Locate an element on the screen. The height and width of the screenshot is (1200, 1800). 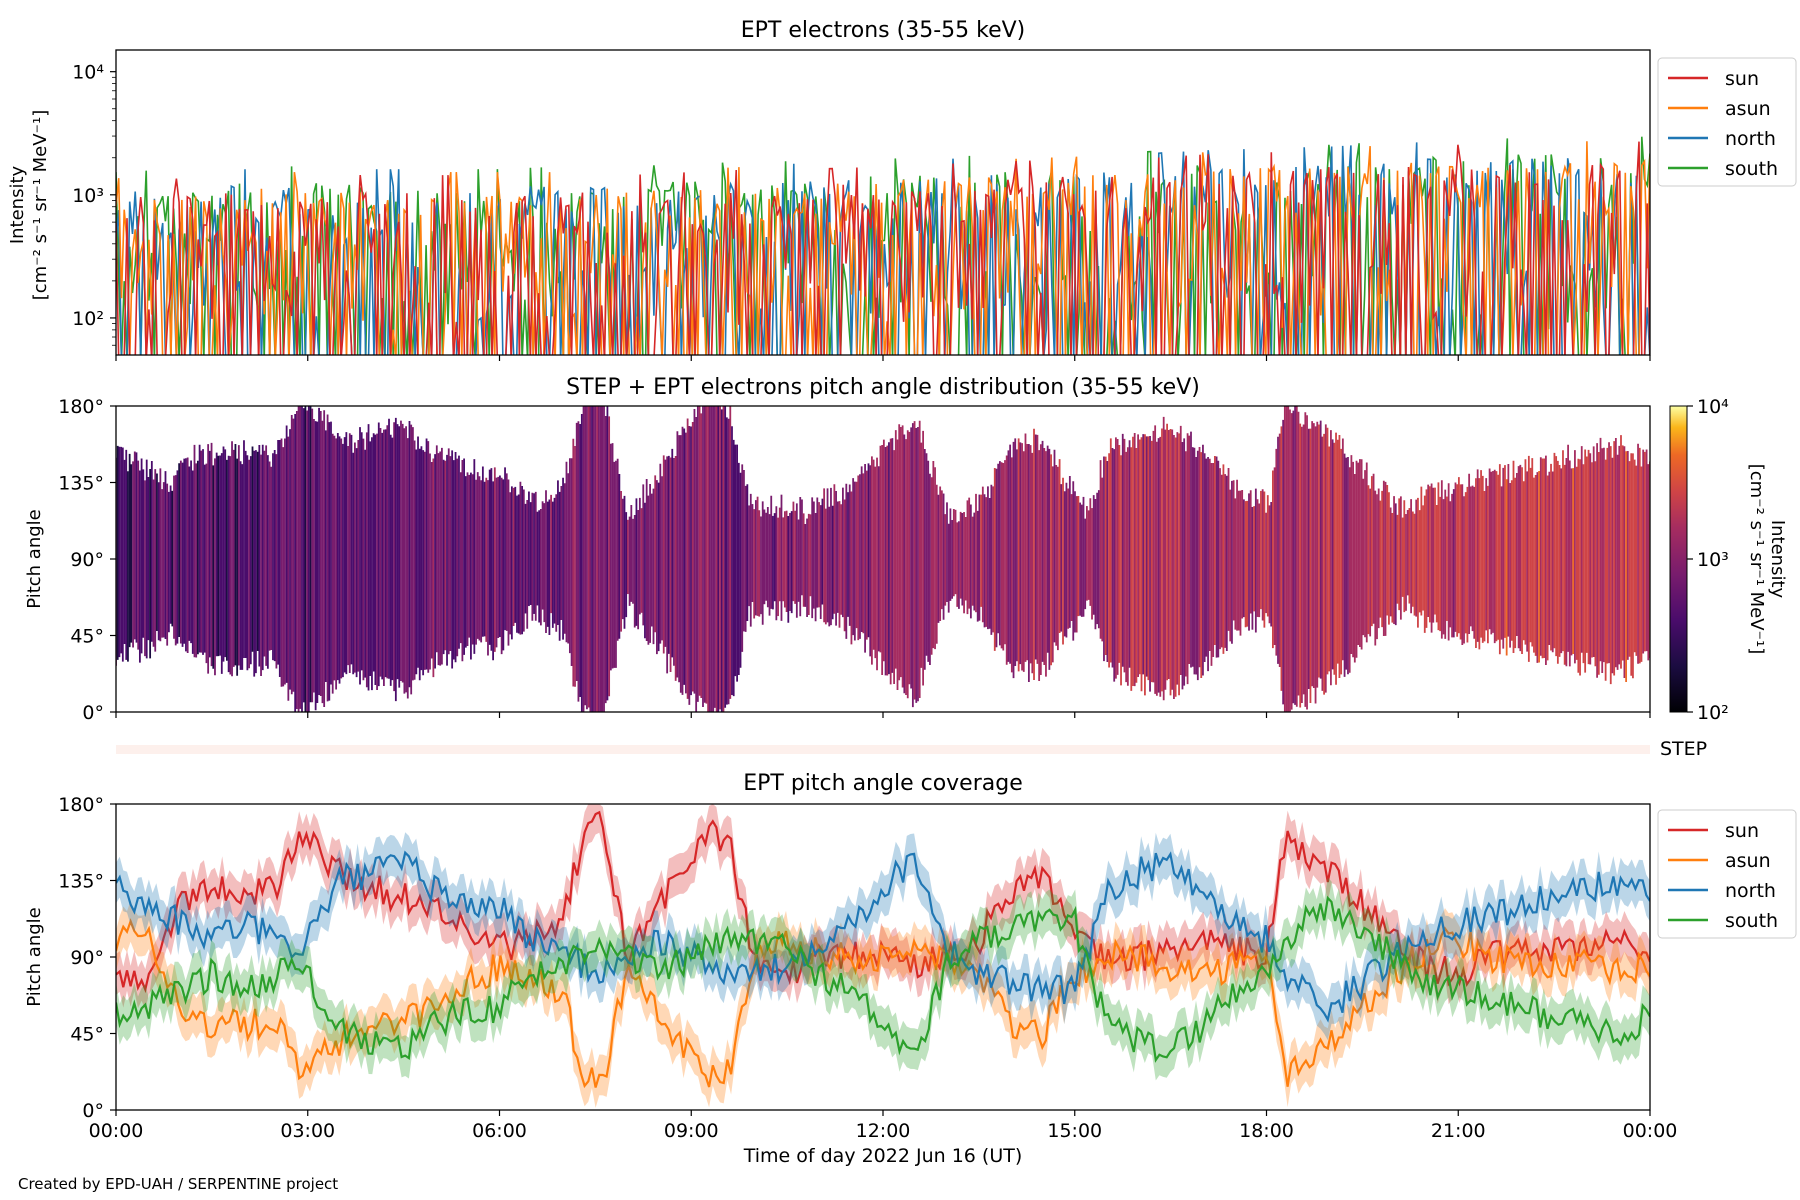
colorbar-tick-label: 10⁴ is located at coordinates (1713, 407).